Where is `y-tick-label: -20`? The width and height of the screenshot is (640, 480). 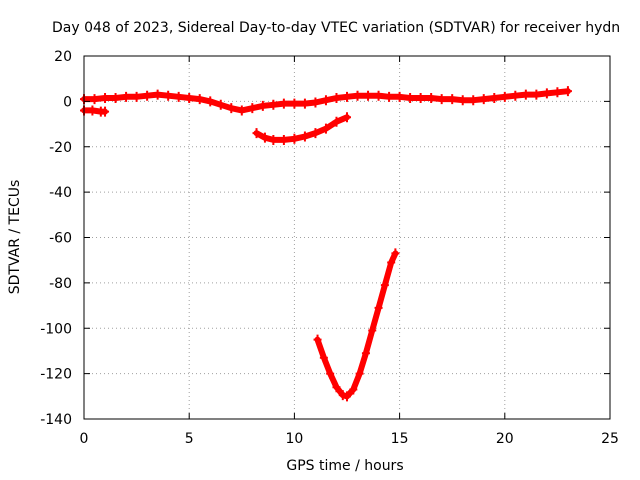 y-tick-label: -20 is located at coordinates (60, 148).